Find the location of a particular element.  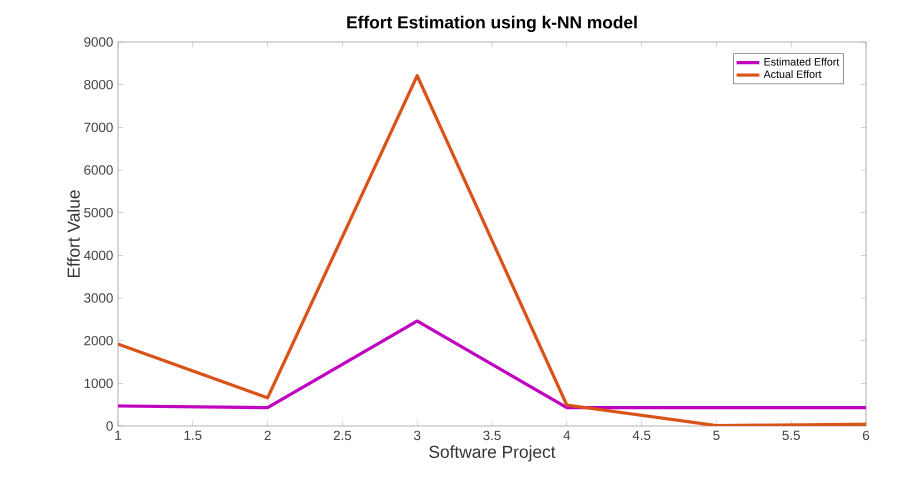

x-tick-label: 4.5 is located at coordinates (641, 435).